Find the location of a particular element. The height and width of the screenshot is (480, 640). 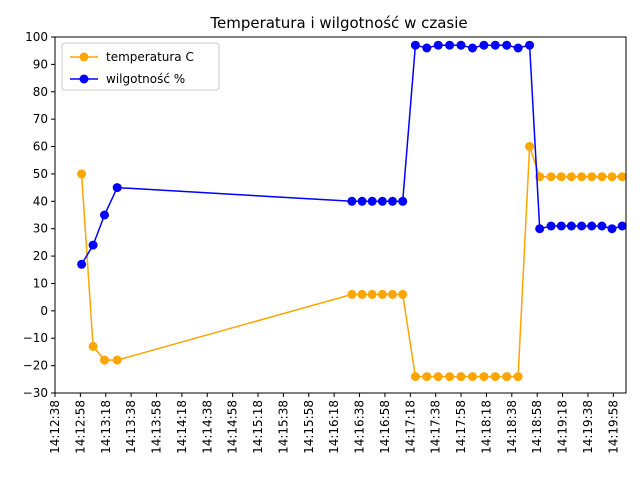

x-tick-label: 14:19:58 is located at coordinates (613, 427).